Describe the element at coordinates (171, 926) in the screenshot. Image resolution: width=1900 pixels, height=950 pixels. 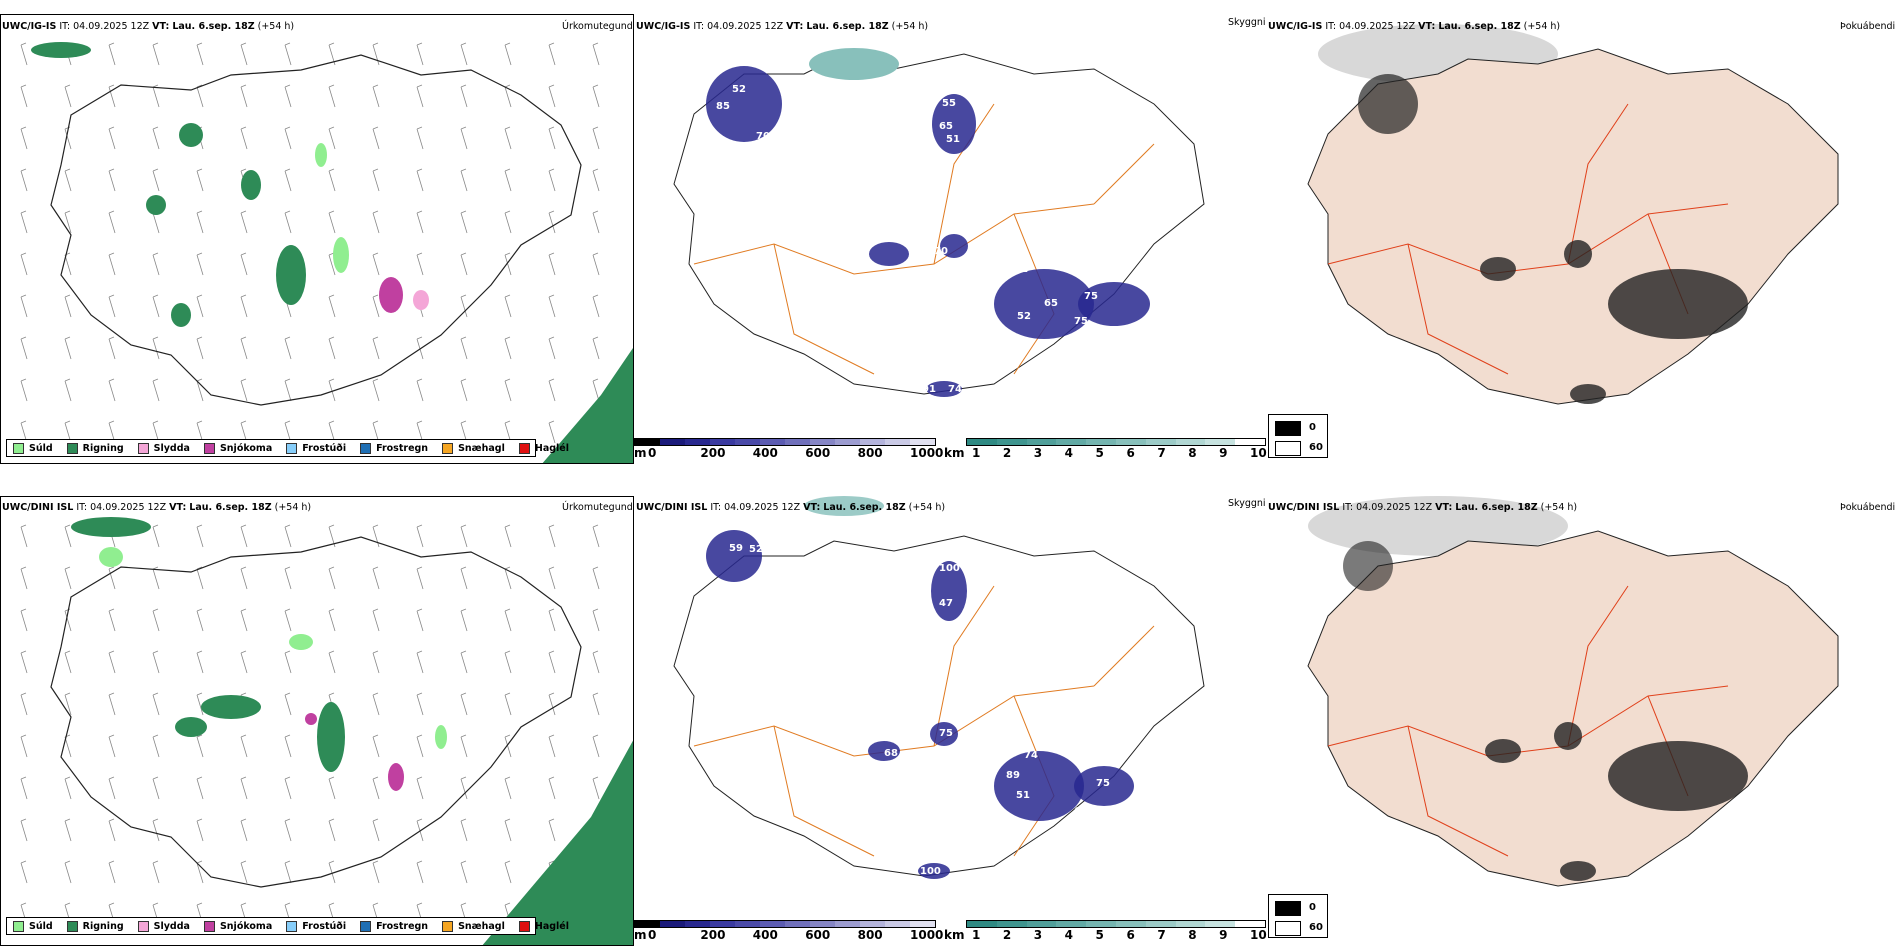
I see `legend-label: Slydda` at that location.